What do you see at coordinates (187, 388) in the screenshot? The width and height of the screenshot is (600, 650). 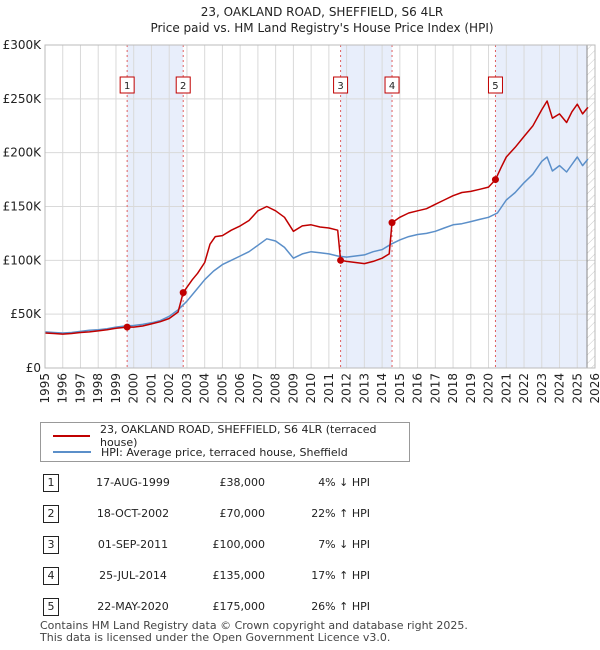 I see `x-tick-label: 2003` at bounding box center [187, 388].